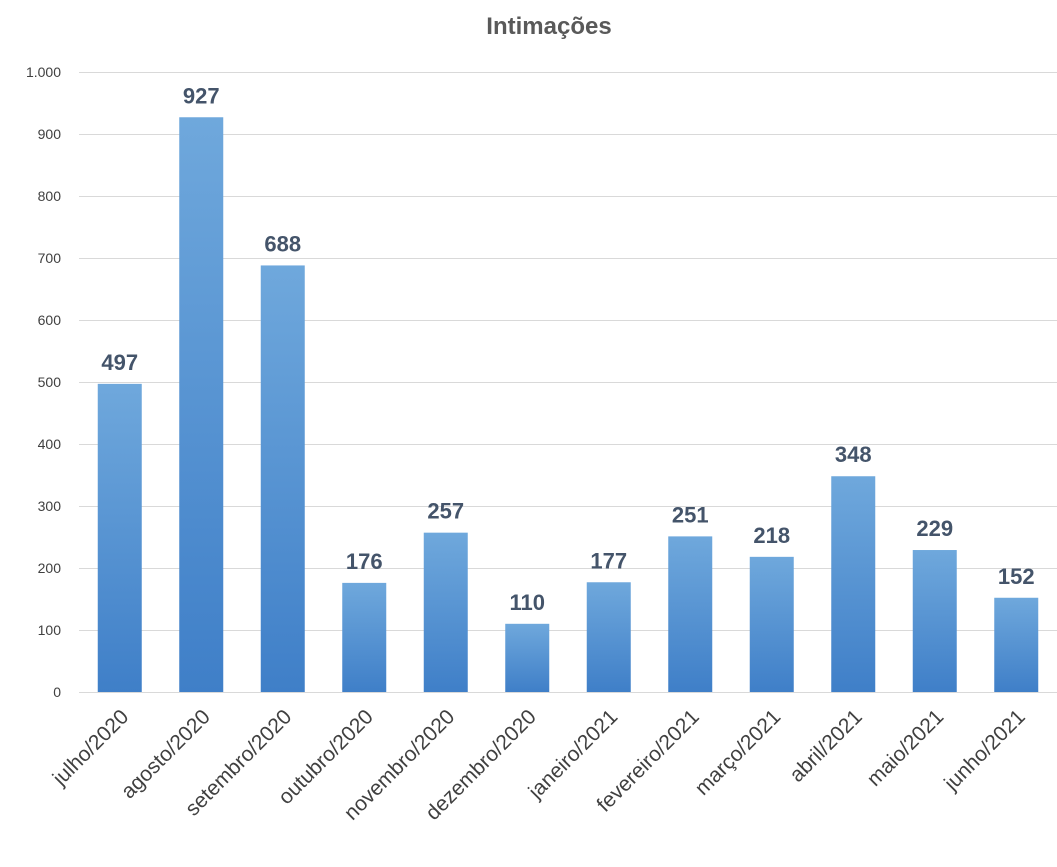 Image resolution: width=1057 pixels, height=867 pixels. I want to click on x-tick-label: junho/2021, so click(984, 750).